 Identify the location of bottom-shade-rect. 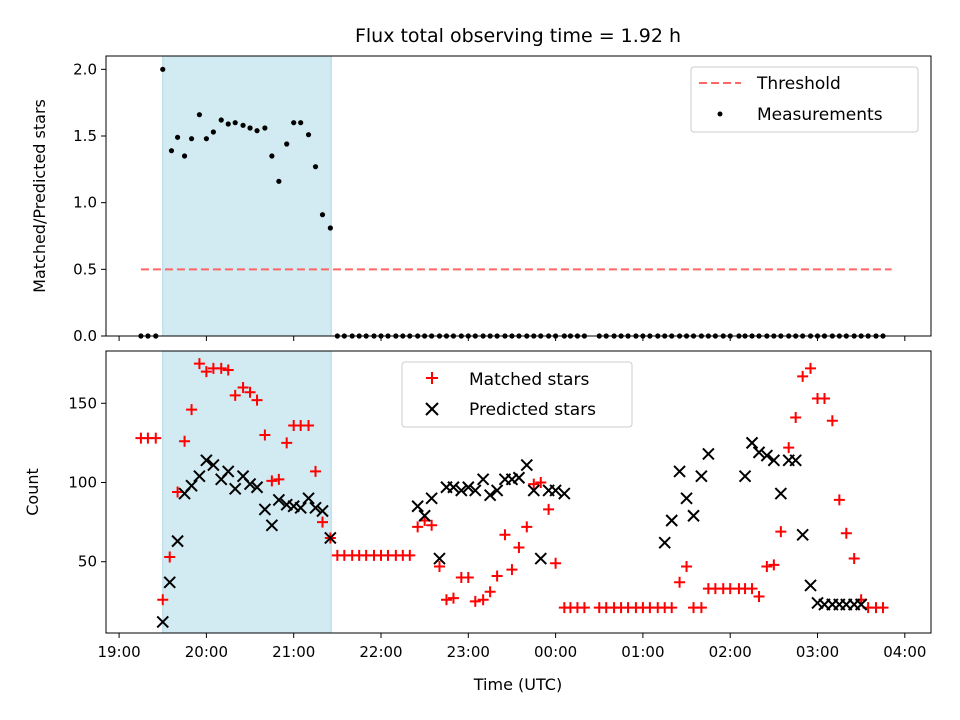
(247, 492).